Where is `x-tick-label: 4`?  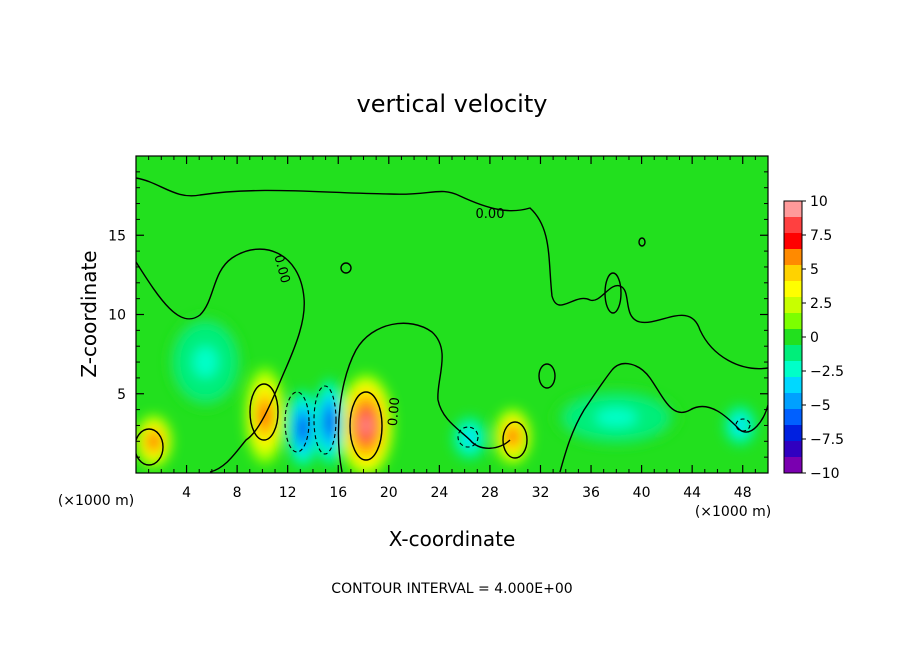
x-tick-label: 4 is located at coordinates (186, 493).